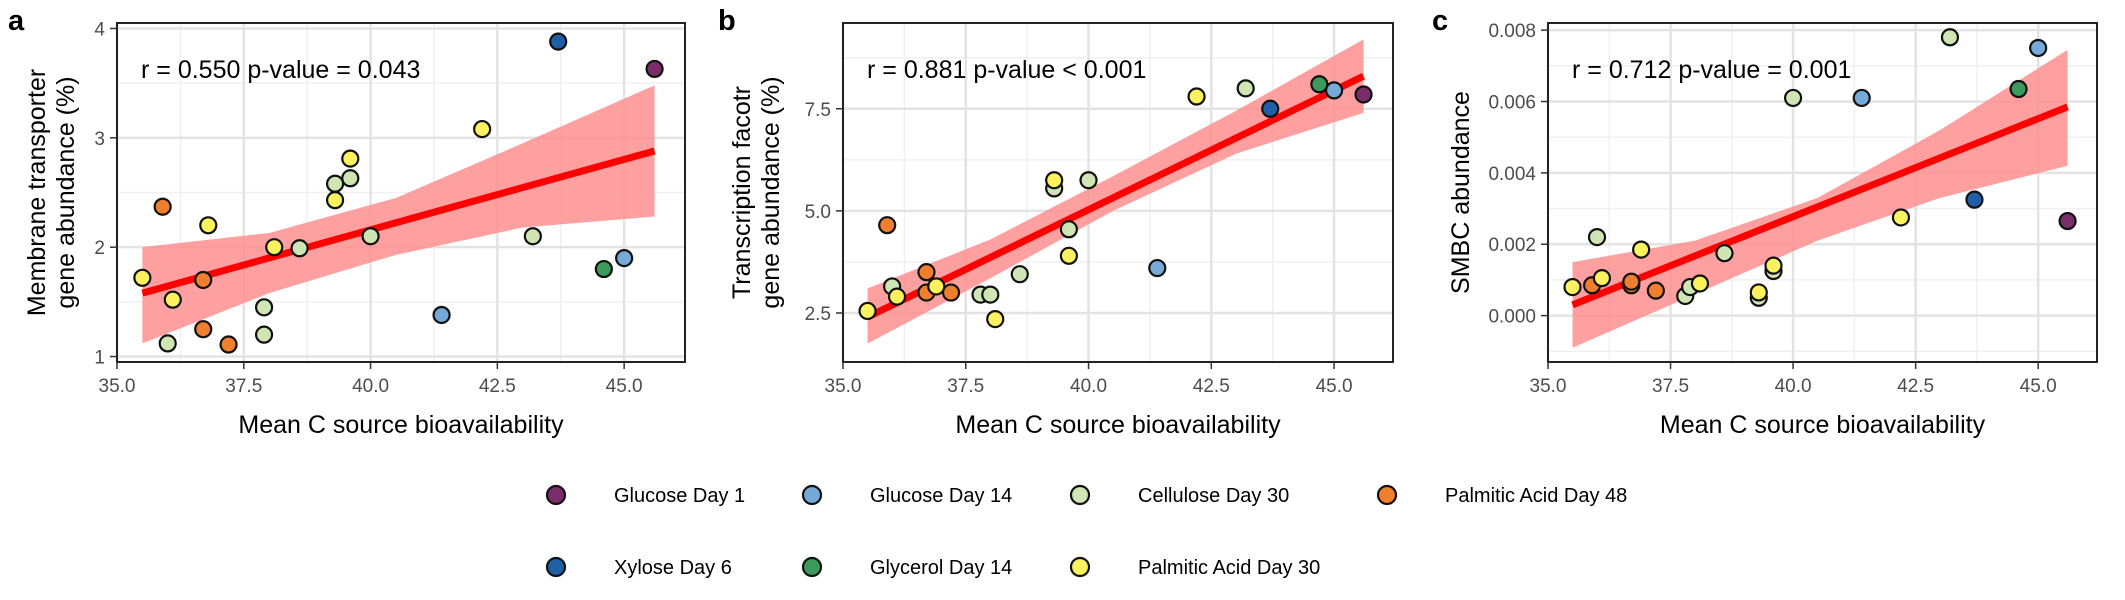 This screenshot has height=600, width=2125. Describe the element at coordinates (818, 212) in the screenshot. I see `y-tick-label: 5.0` at that location.